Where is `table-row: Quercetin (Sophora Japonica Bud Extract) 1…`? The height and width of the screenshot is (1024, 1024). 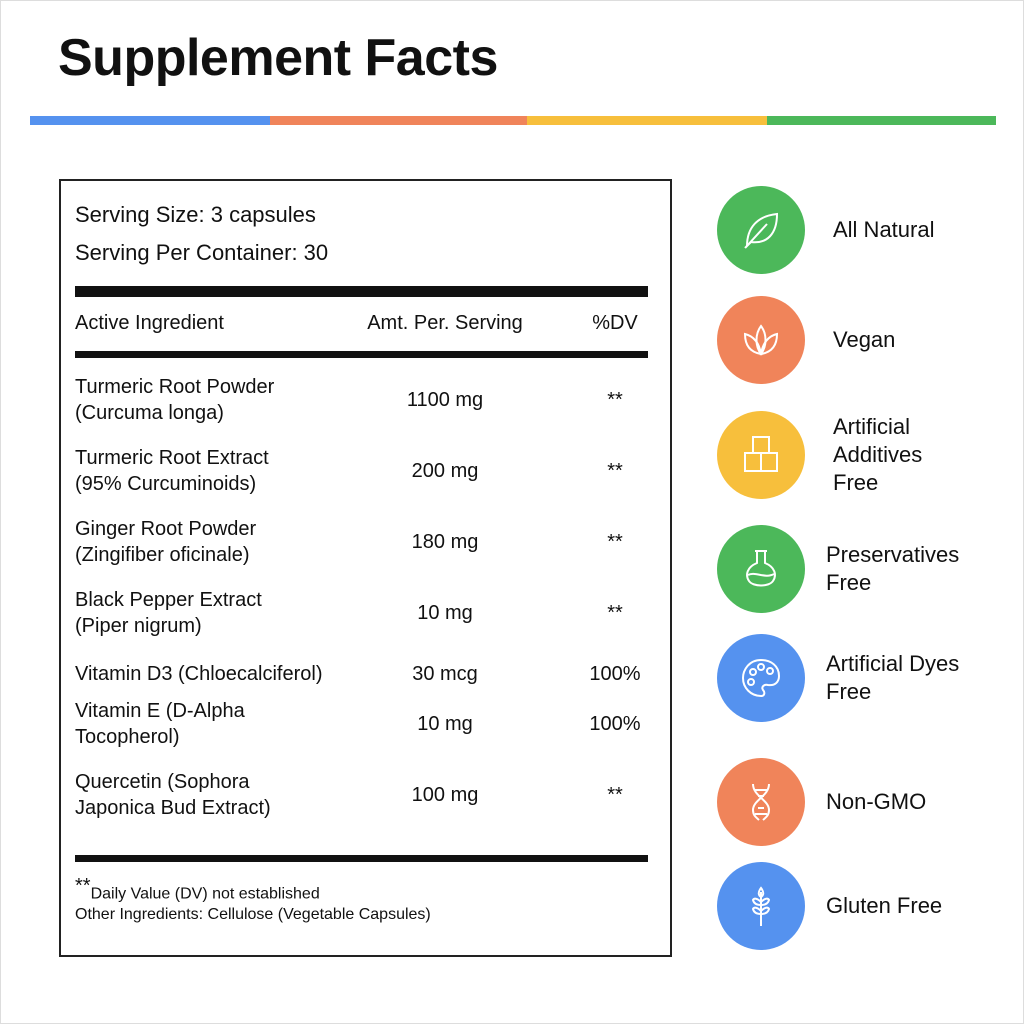 table-row: Quercetin (Sophora Japonica Bud Extract) 1… is located at coordinates (361, 795).